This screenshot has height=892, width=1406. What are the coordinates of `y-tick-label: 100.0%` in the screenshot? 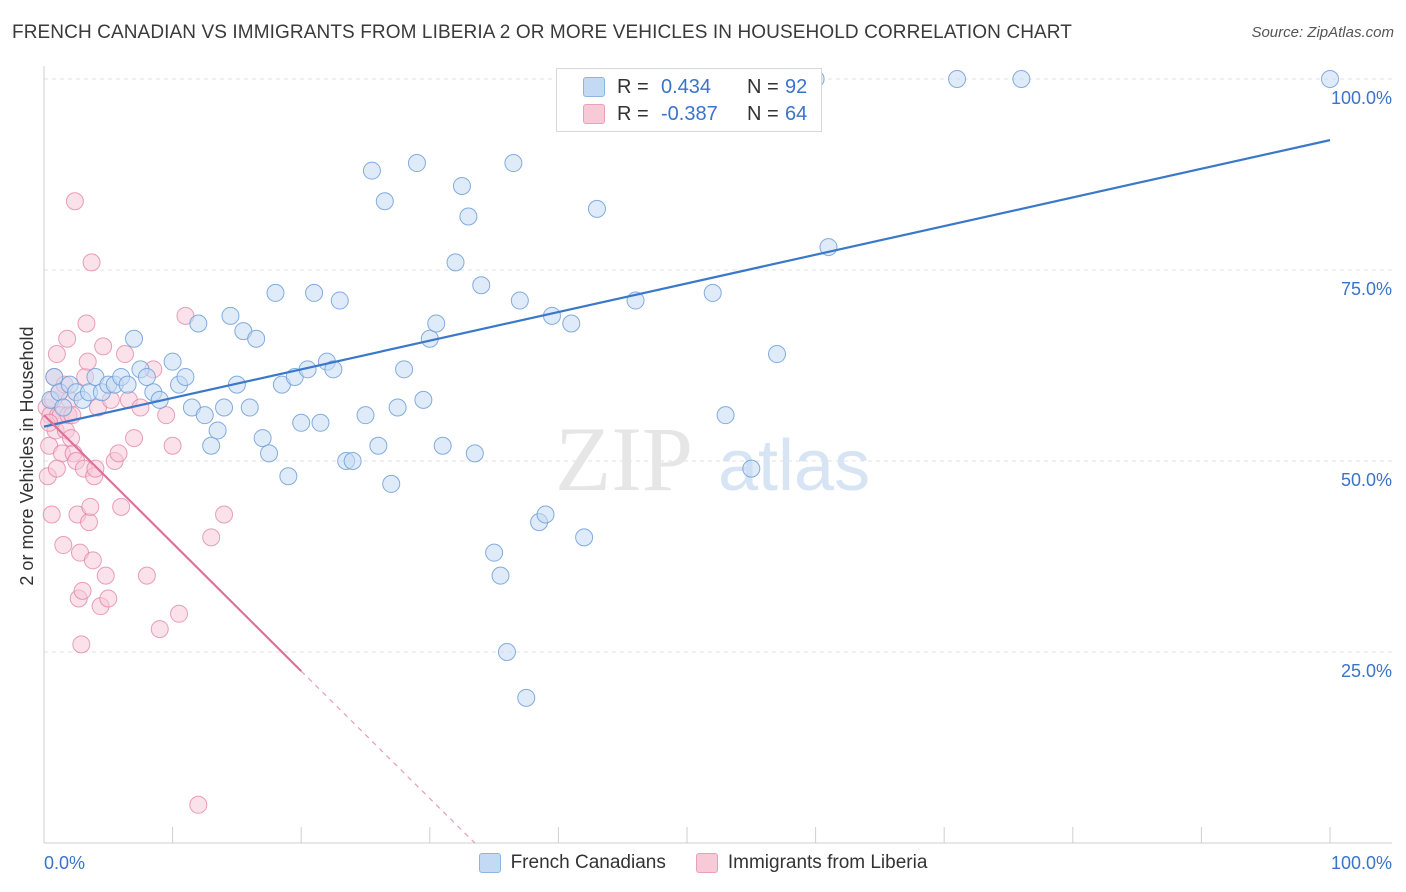 It's located at (1361, 98).